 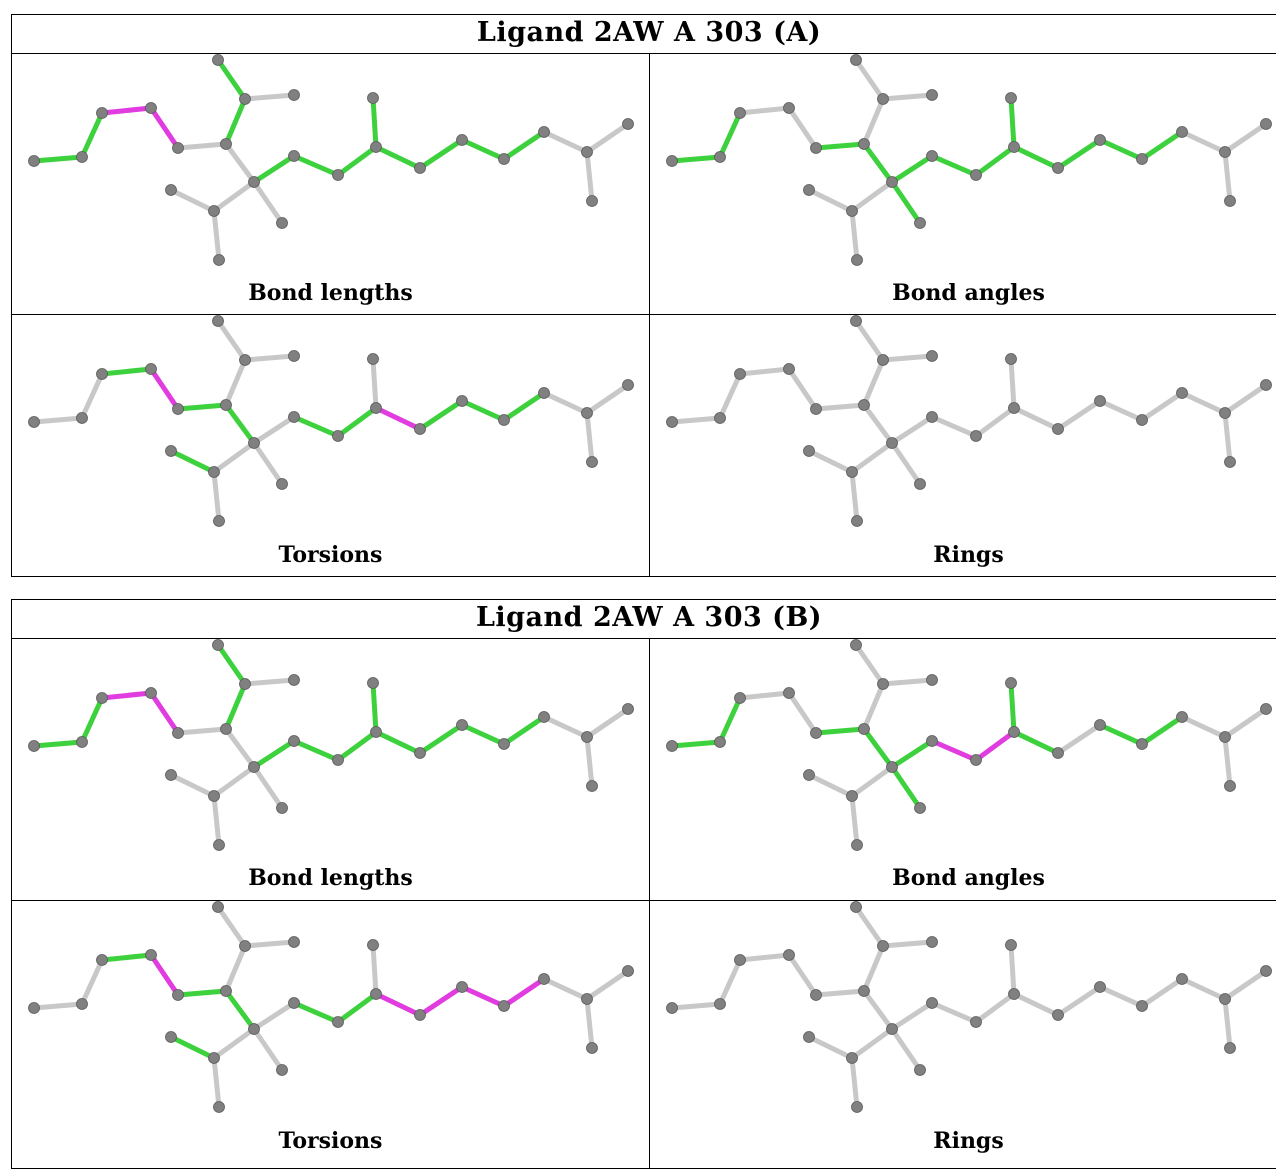 What do you see at coordinates (969, 745) in the screenshot?
I see `molecule-diagram` at bounding box center [969, 745].